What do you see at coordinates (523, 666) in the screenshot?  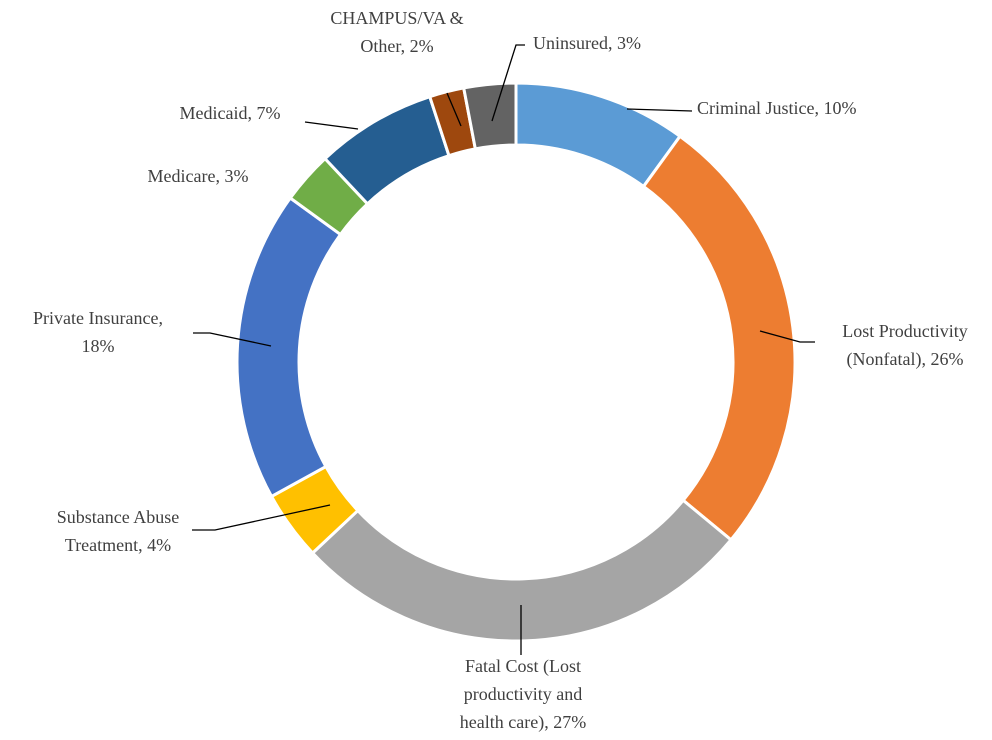 I see `data-label-line: Fatal Cost (Lost` at bounding box center [523, 666].